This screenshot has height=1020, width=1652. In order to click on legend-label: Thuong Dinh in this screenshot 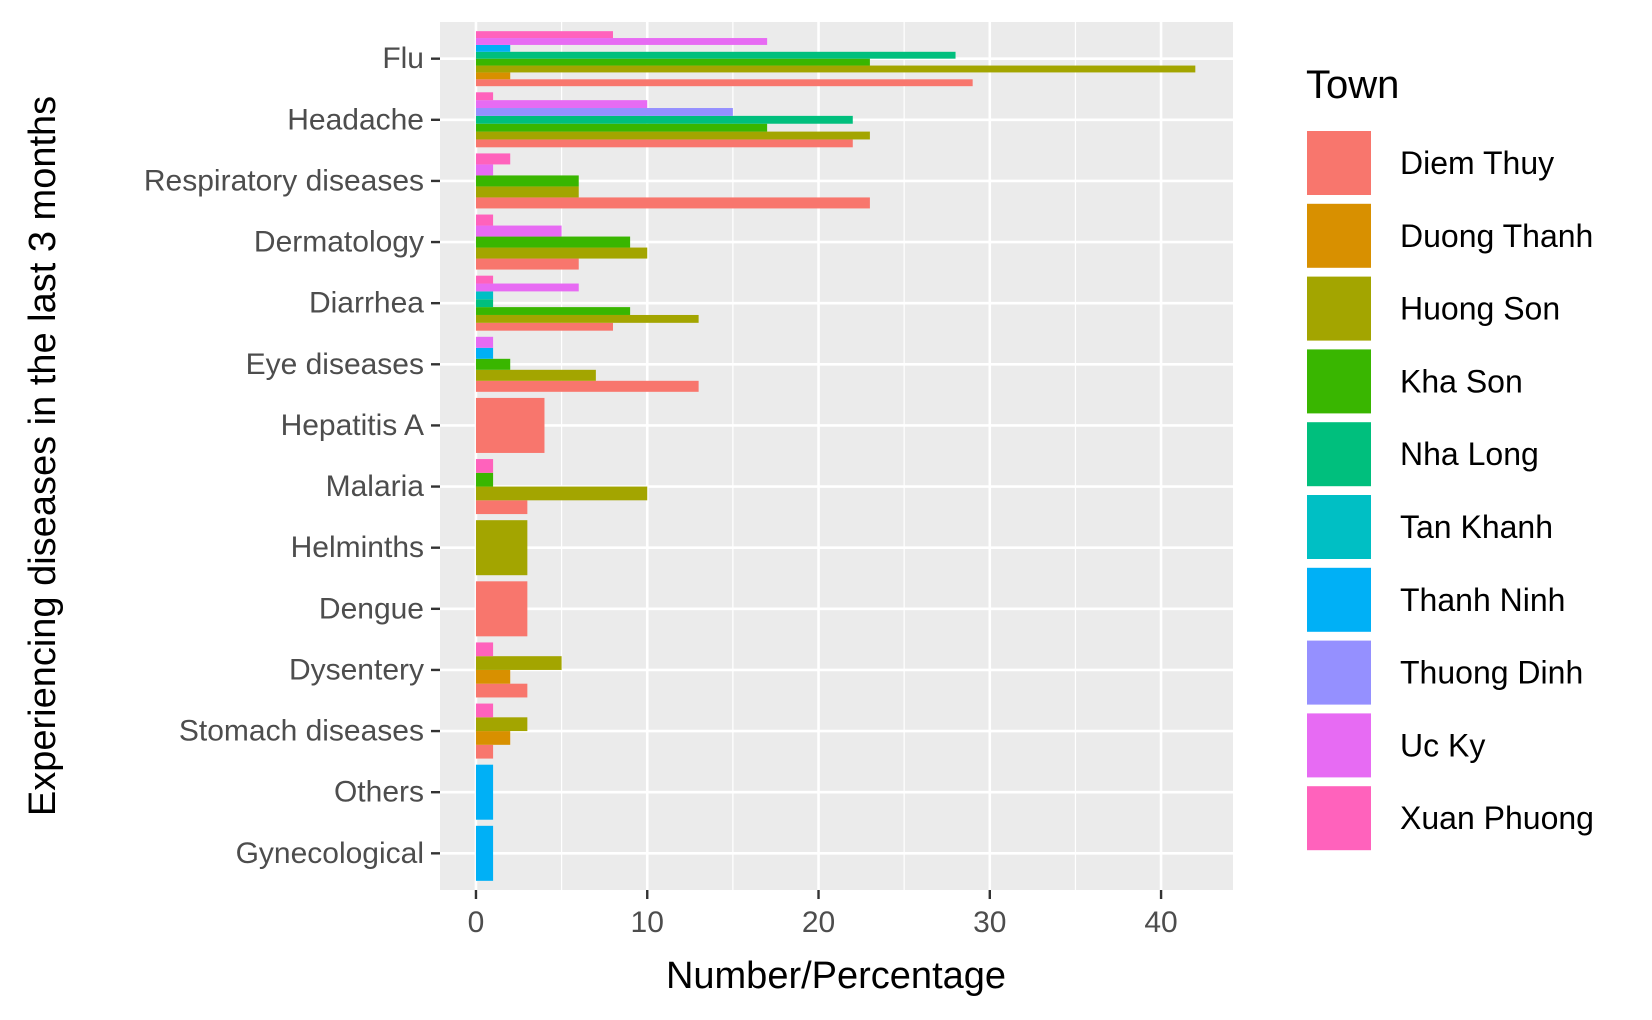, I will do `click(1491, 673)`.